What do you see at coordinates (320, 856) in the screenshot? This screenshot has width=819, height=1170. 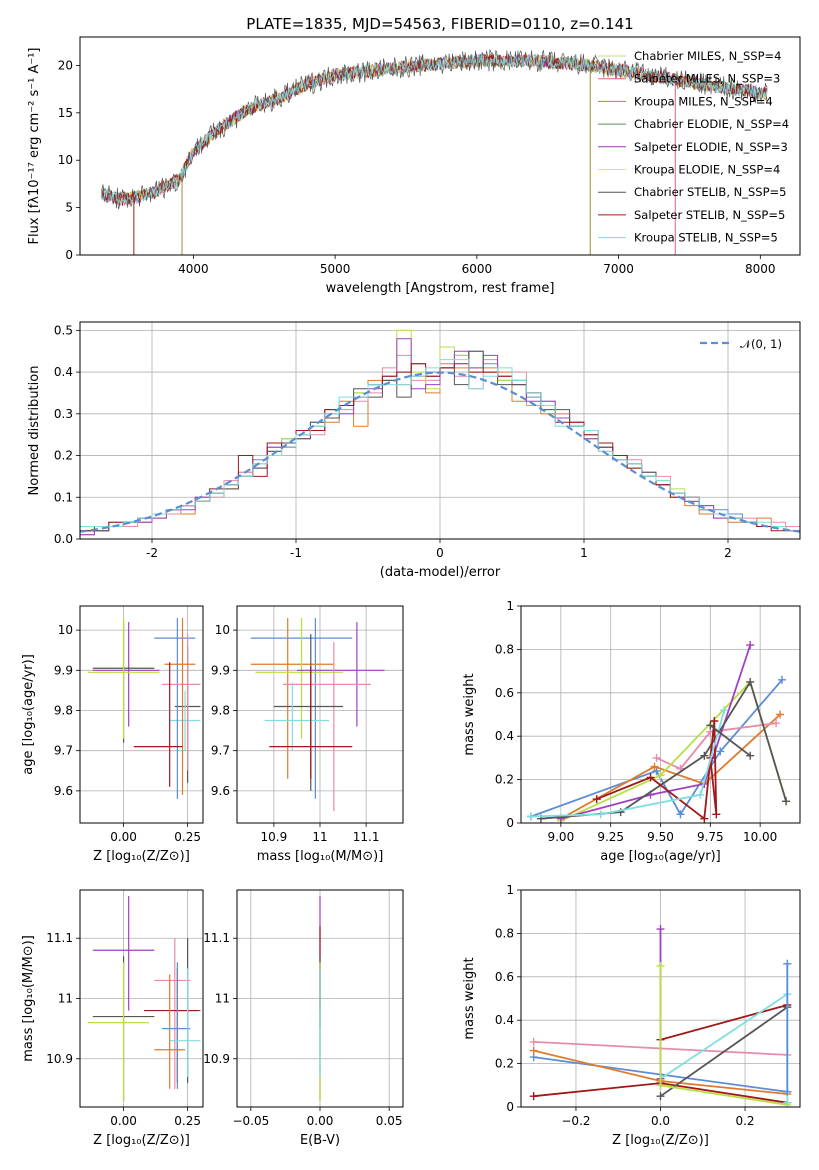 I see `x-axis-label: mass [log₁₀(M/M⊙)]` at bounding box center [320, 856].